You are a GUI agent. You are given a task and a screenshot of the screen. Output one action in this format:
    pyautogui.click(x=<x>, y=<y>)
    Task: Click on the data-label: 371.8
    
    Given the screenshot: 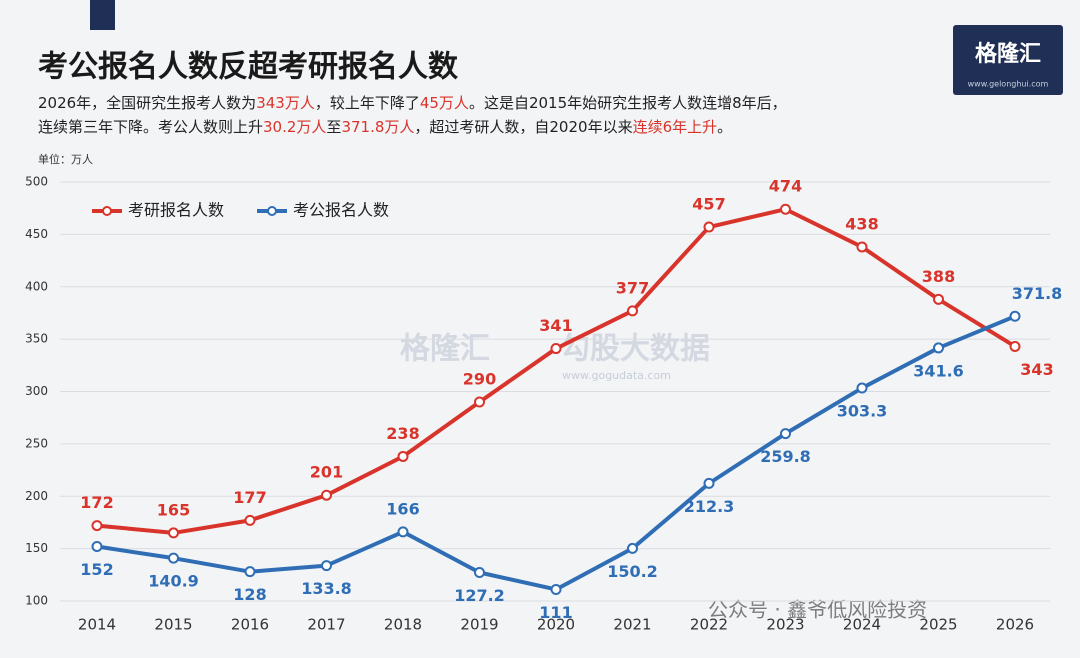 What is the action you would take?
    pyautogui.click(x=1037, y=293)
    